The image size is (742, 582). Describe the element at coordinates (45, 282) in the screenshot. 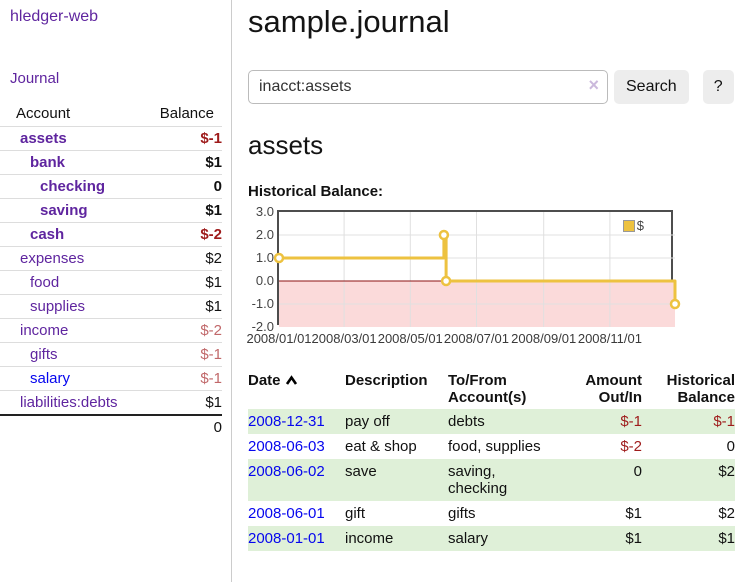

I see `account-link-food: food` at that location.